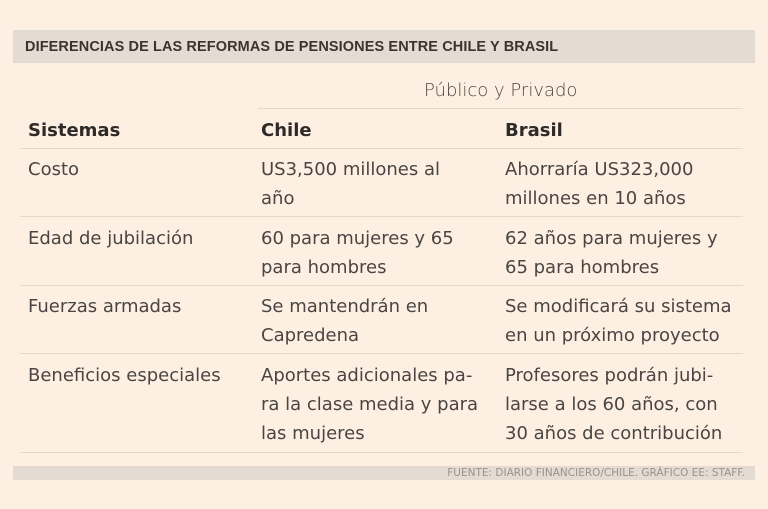 The height and width of the screenshot is (509, 768). What do you see at coordinates (367, 375) in the screenshot?
I see `chile-cell-line: Aportes adicionales pa-` at bounding box center [367, 375].